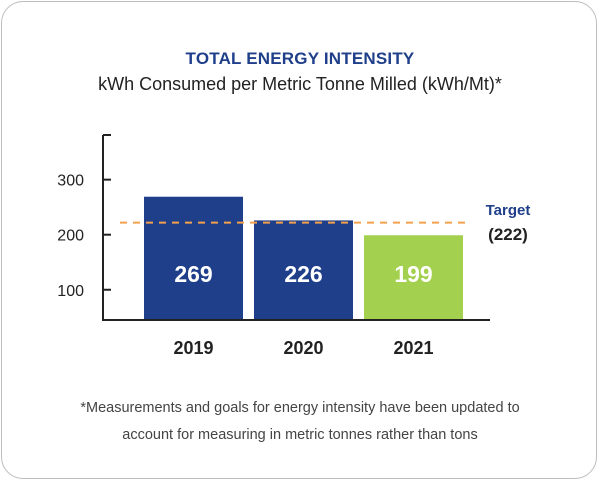 Image resolution: width=600 pixels, height=482 pixels. What do you see at coordinates (413, 348) in the screenshot?
I see `x-tick-label-2021: 2021` at bounding box center [413, 348].